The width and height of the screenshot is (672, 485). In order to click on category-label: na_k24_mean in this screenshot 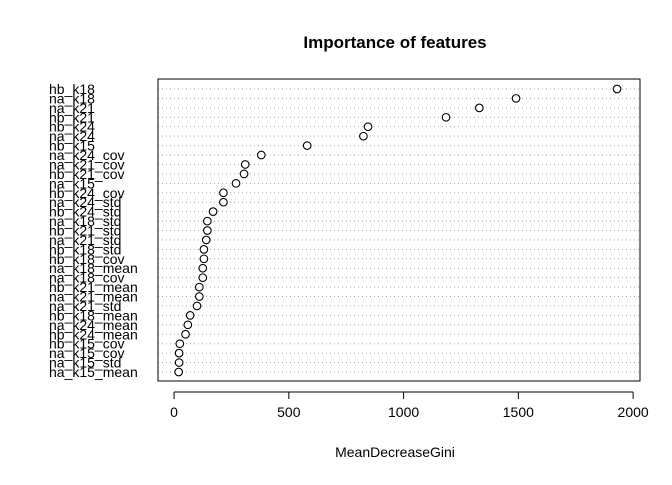, I will do `click(93, 325)`.